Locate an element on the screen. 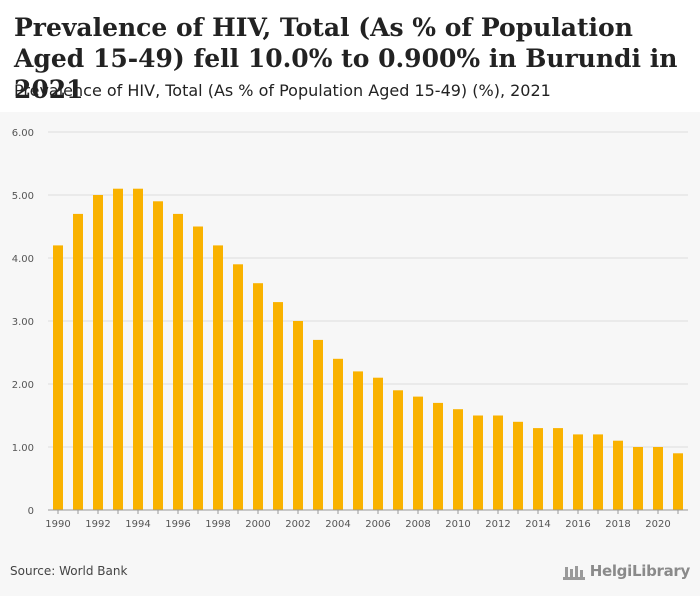 This screenshot has height=596, width=700. x-tick-label: 1990 is located at coordinates (57, 524).